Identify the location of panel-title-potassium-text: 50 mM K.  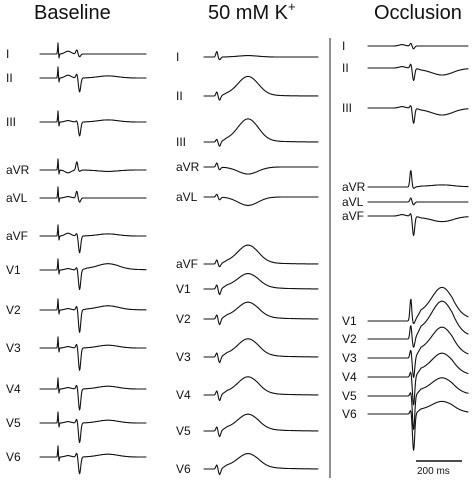
(248, 13).